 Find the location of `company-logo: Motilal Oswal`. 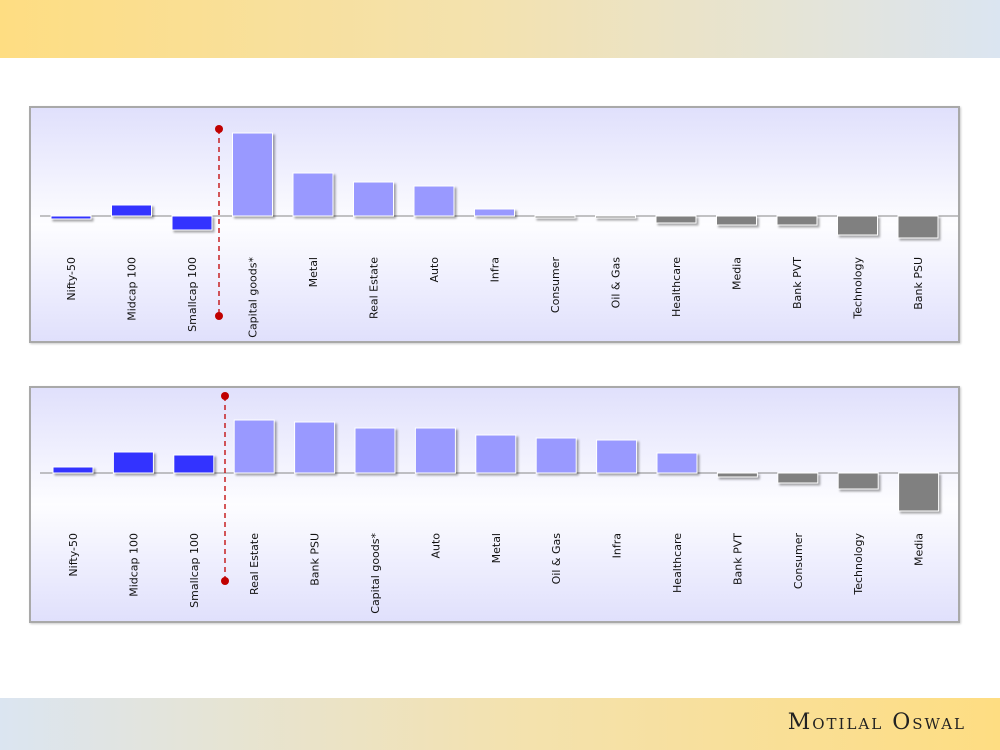

company-logo: Motilal Oswal is located at coordinates (876, 722).